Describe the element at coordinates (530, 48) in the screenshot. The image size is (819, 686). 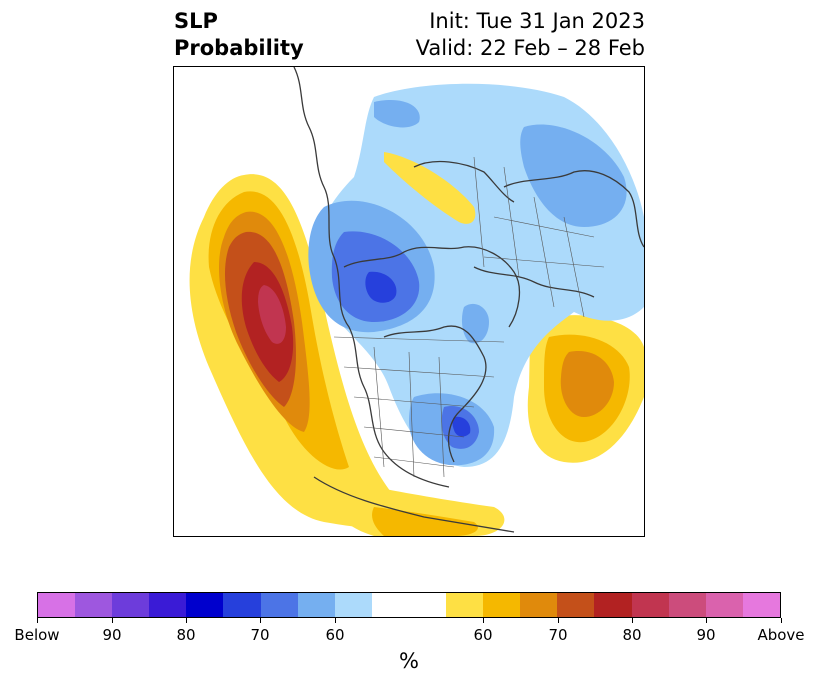
I see `valid-period: Valid: 22 Feb – 28 Feb` at that location.